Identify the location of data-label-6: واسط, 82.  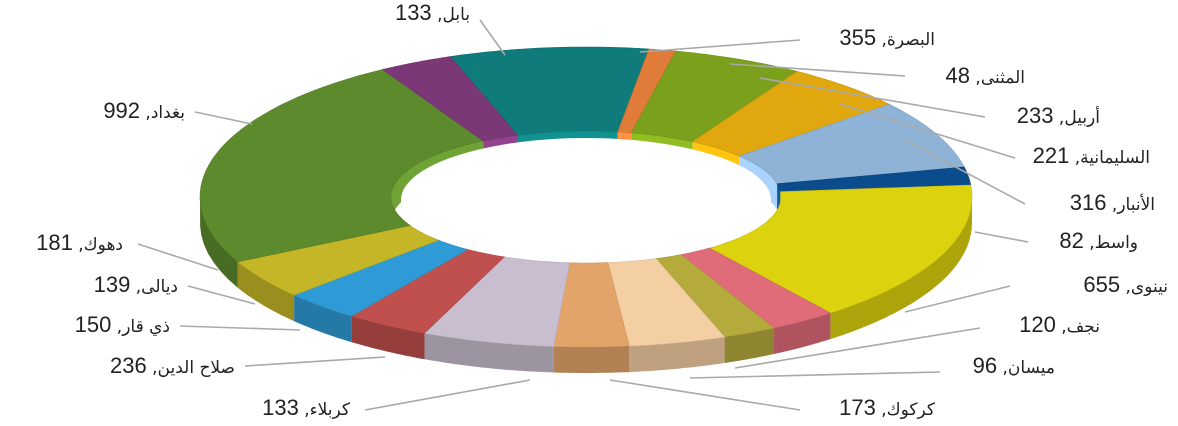
(1098, 240).